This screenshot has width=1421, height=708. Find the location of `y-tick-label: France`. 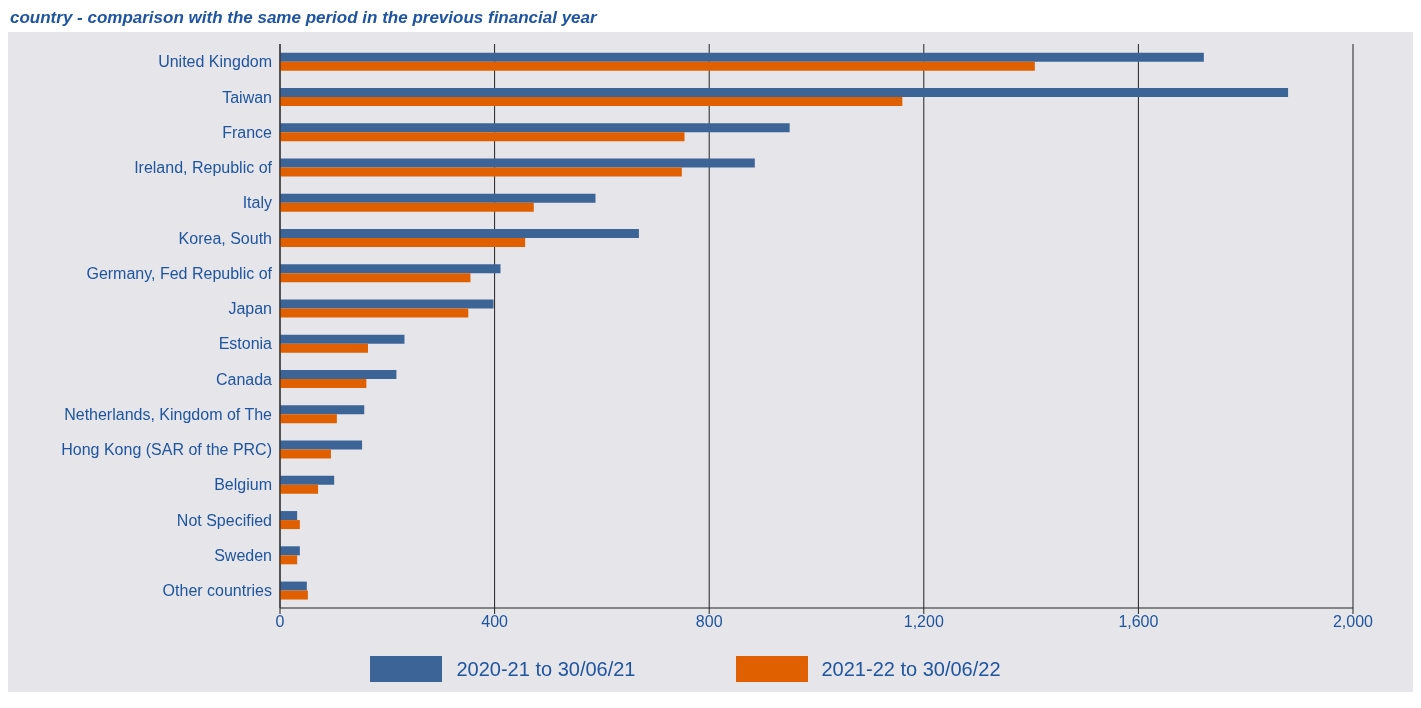

y-tick-label: France is located at coordinates (247, 132).